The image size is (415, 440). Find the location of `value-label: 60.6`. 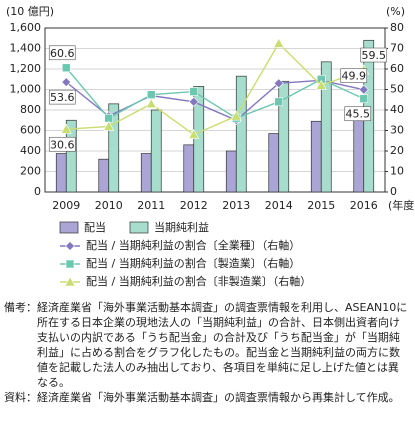

value-label: 60.6 is located at coordinates (62, 53).